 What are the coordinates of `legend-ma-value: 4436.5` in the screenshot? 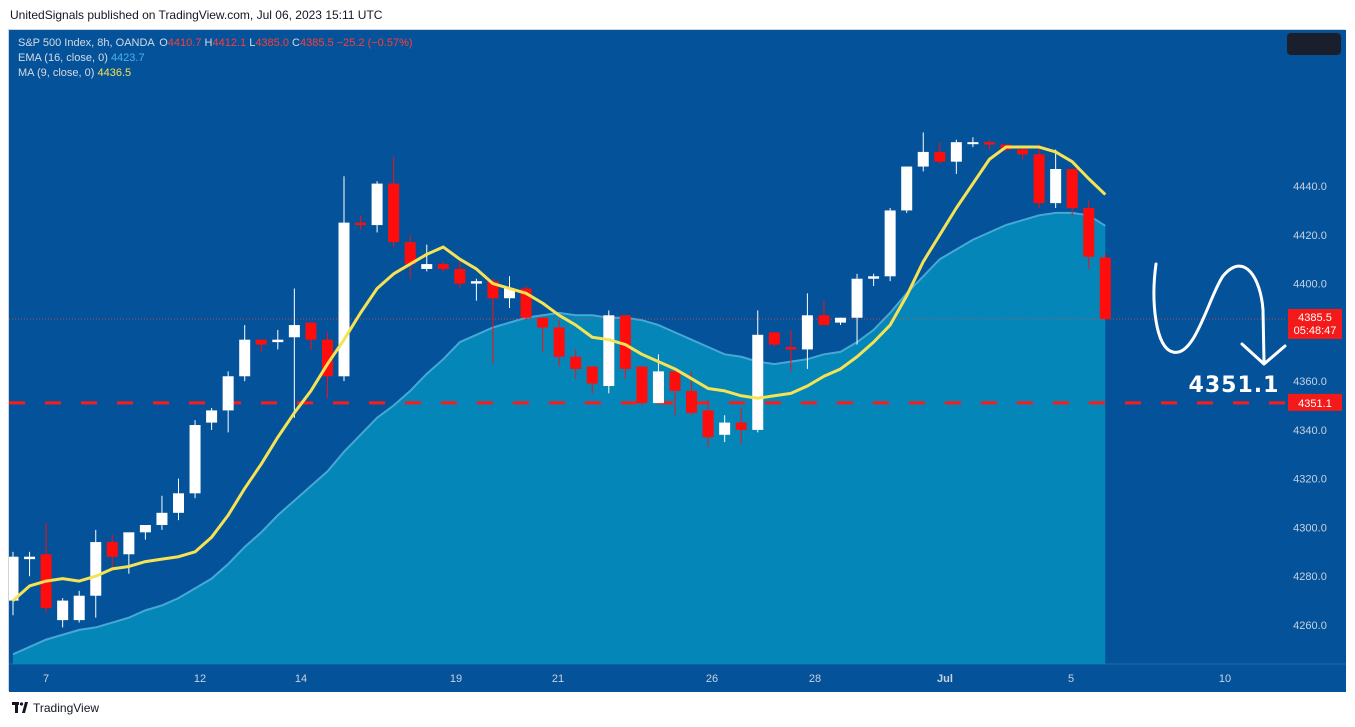 It's located at (114, 73).